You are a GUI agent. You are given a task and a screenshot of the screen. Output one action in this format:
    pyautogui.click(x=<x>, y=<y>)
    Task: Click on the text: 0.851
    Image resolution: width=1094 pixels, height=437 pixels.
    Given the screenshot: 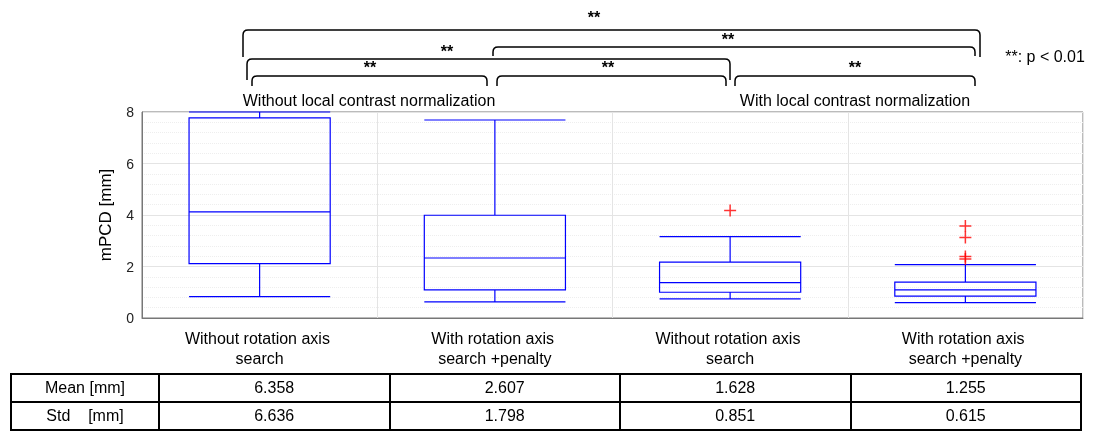 What is the action you would take?
    pyautogui.click(x=735, y=416)
    